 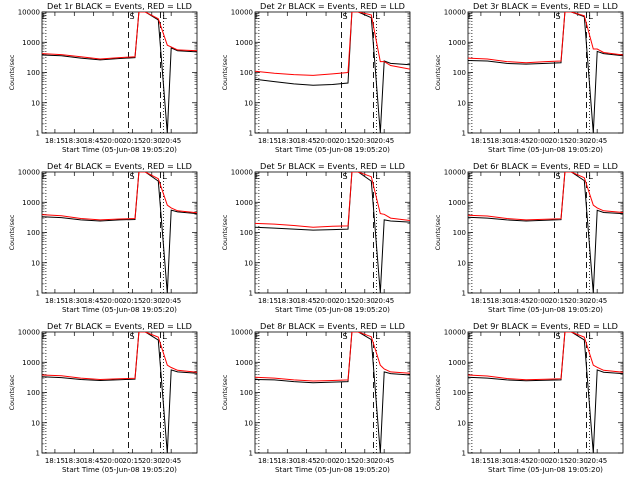 What do you see at coordinates (545, 166) in the screenshot?
I see `panel-title: Det 6r BLACK = Events, RED = LLD` at bounding box center [545, 166].